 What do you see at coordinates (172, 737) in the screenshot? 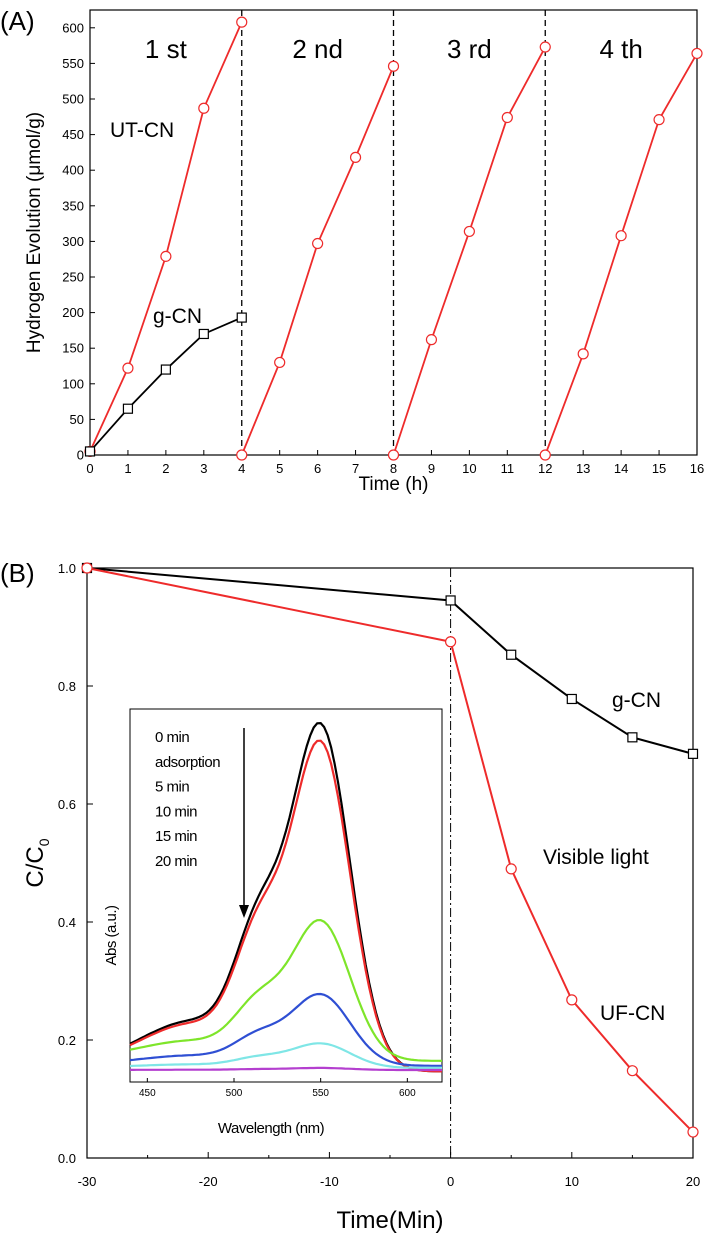
I see `inset-legend-item: 0 min` at bounding box center [172, 737].